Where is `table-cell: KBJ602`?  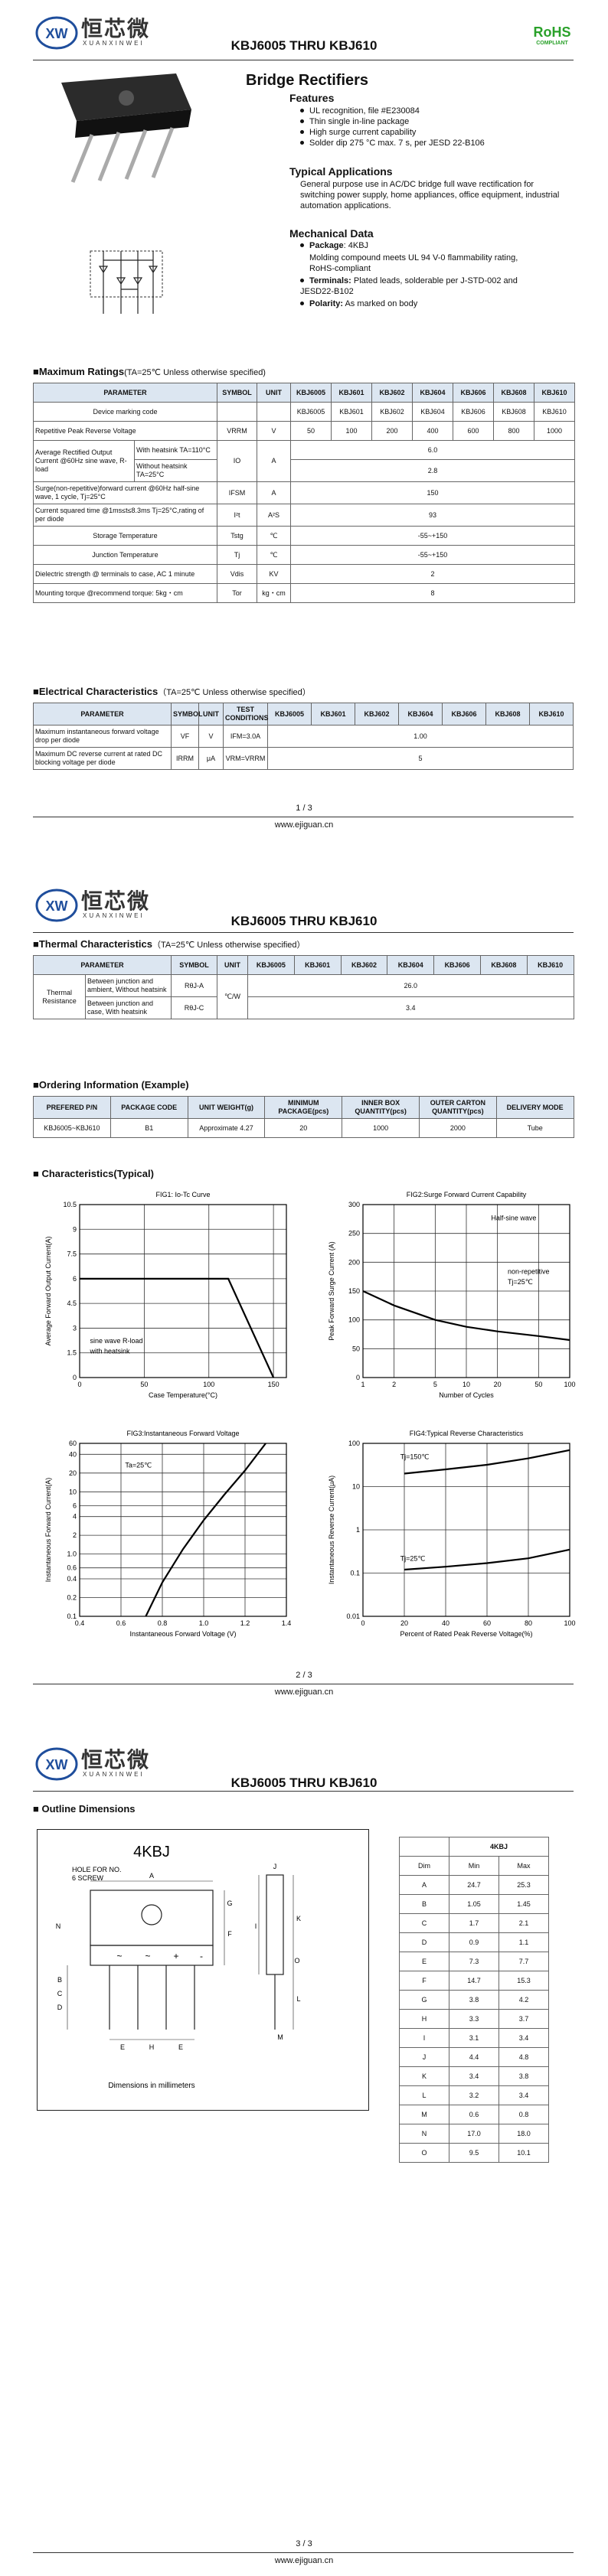
table-cell: KBJ602 is located at coordinates (377, 715).